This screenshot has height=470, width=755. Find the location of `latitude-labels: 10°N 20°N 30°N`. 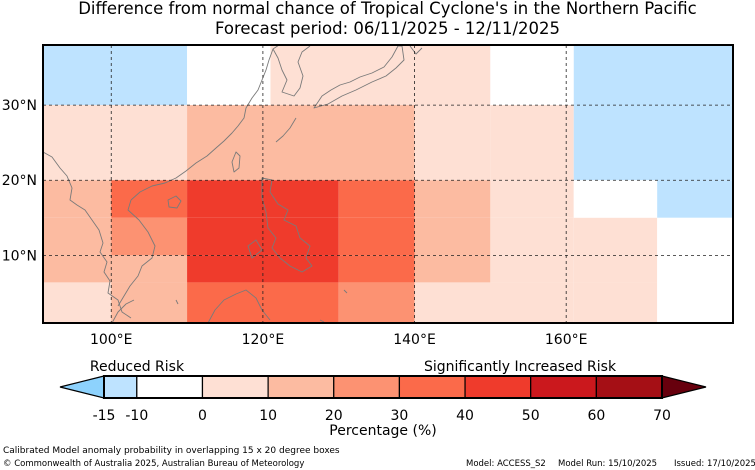

latitude-labels: 10°N 20°N 30°N is located at coordinates (19, 181).